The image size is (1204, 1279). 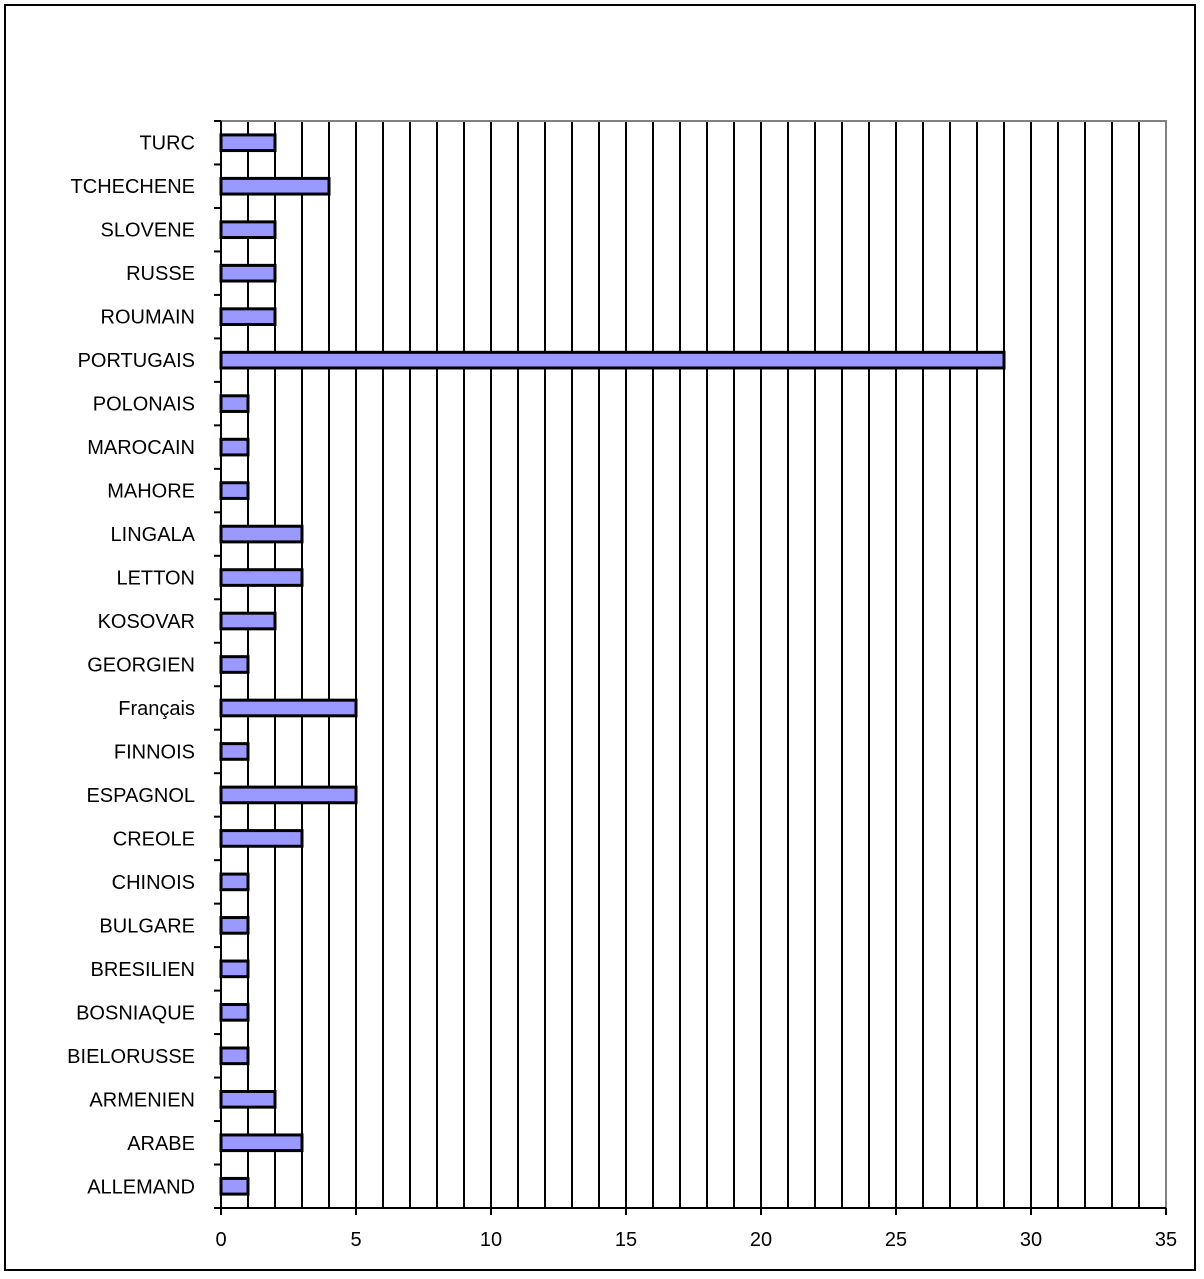 I want to click on category-label: LETTON, so click(x=155, y=579).